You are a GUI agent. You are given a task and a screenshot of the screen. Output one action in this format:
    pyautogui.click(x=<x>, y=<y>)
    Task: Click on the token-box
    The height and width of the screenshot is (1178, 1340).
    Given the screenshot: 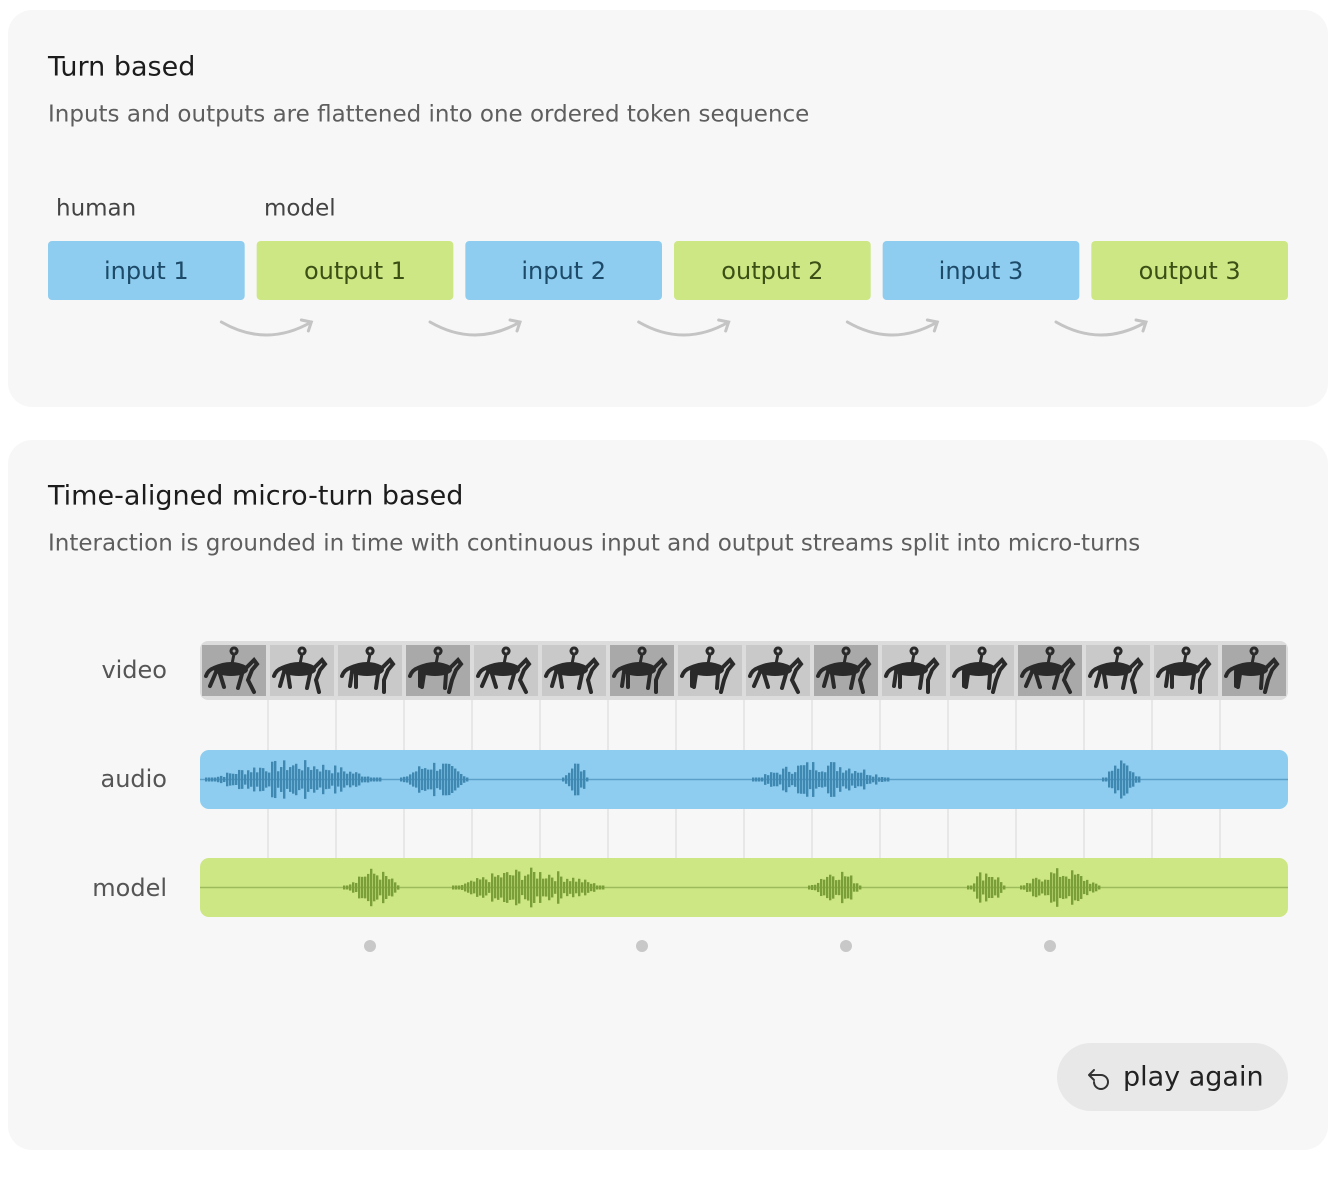 What is the action you would take?
    pyautogui.click(x=981, y=270)
    